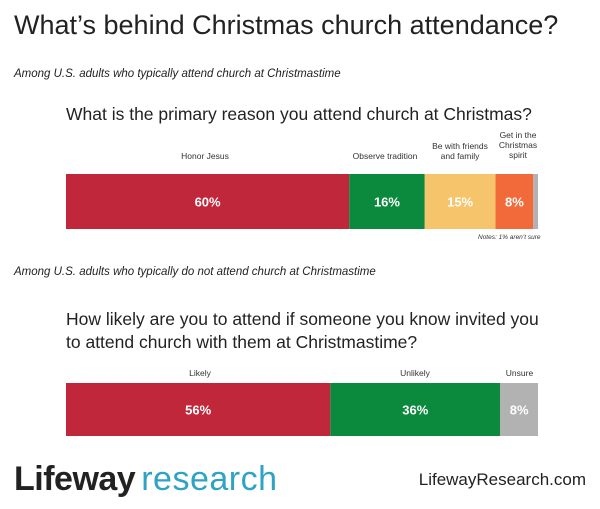  I want to click on bar-value-label-get-in-the-christmas-spirit: 8%, so click(514, 202).